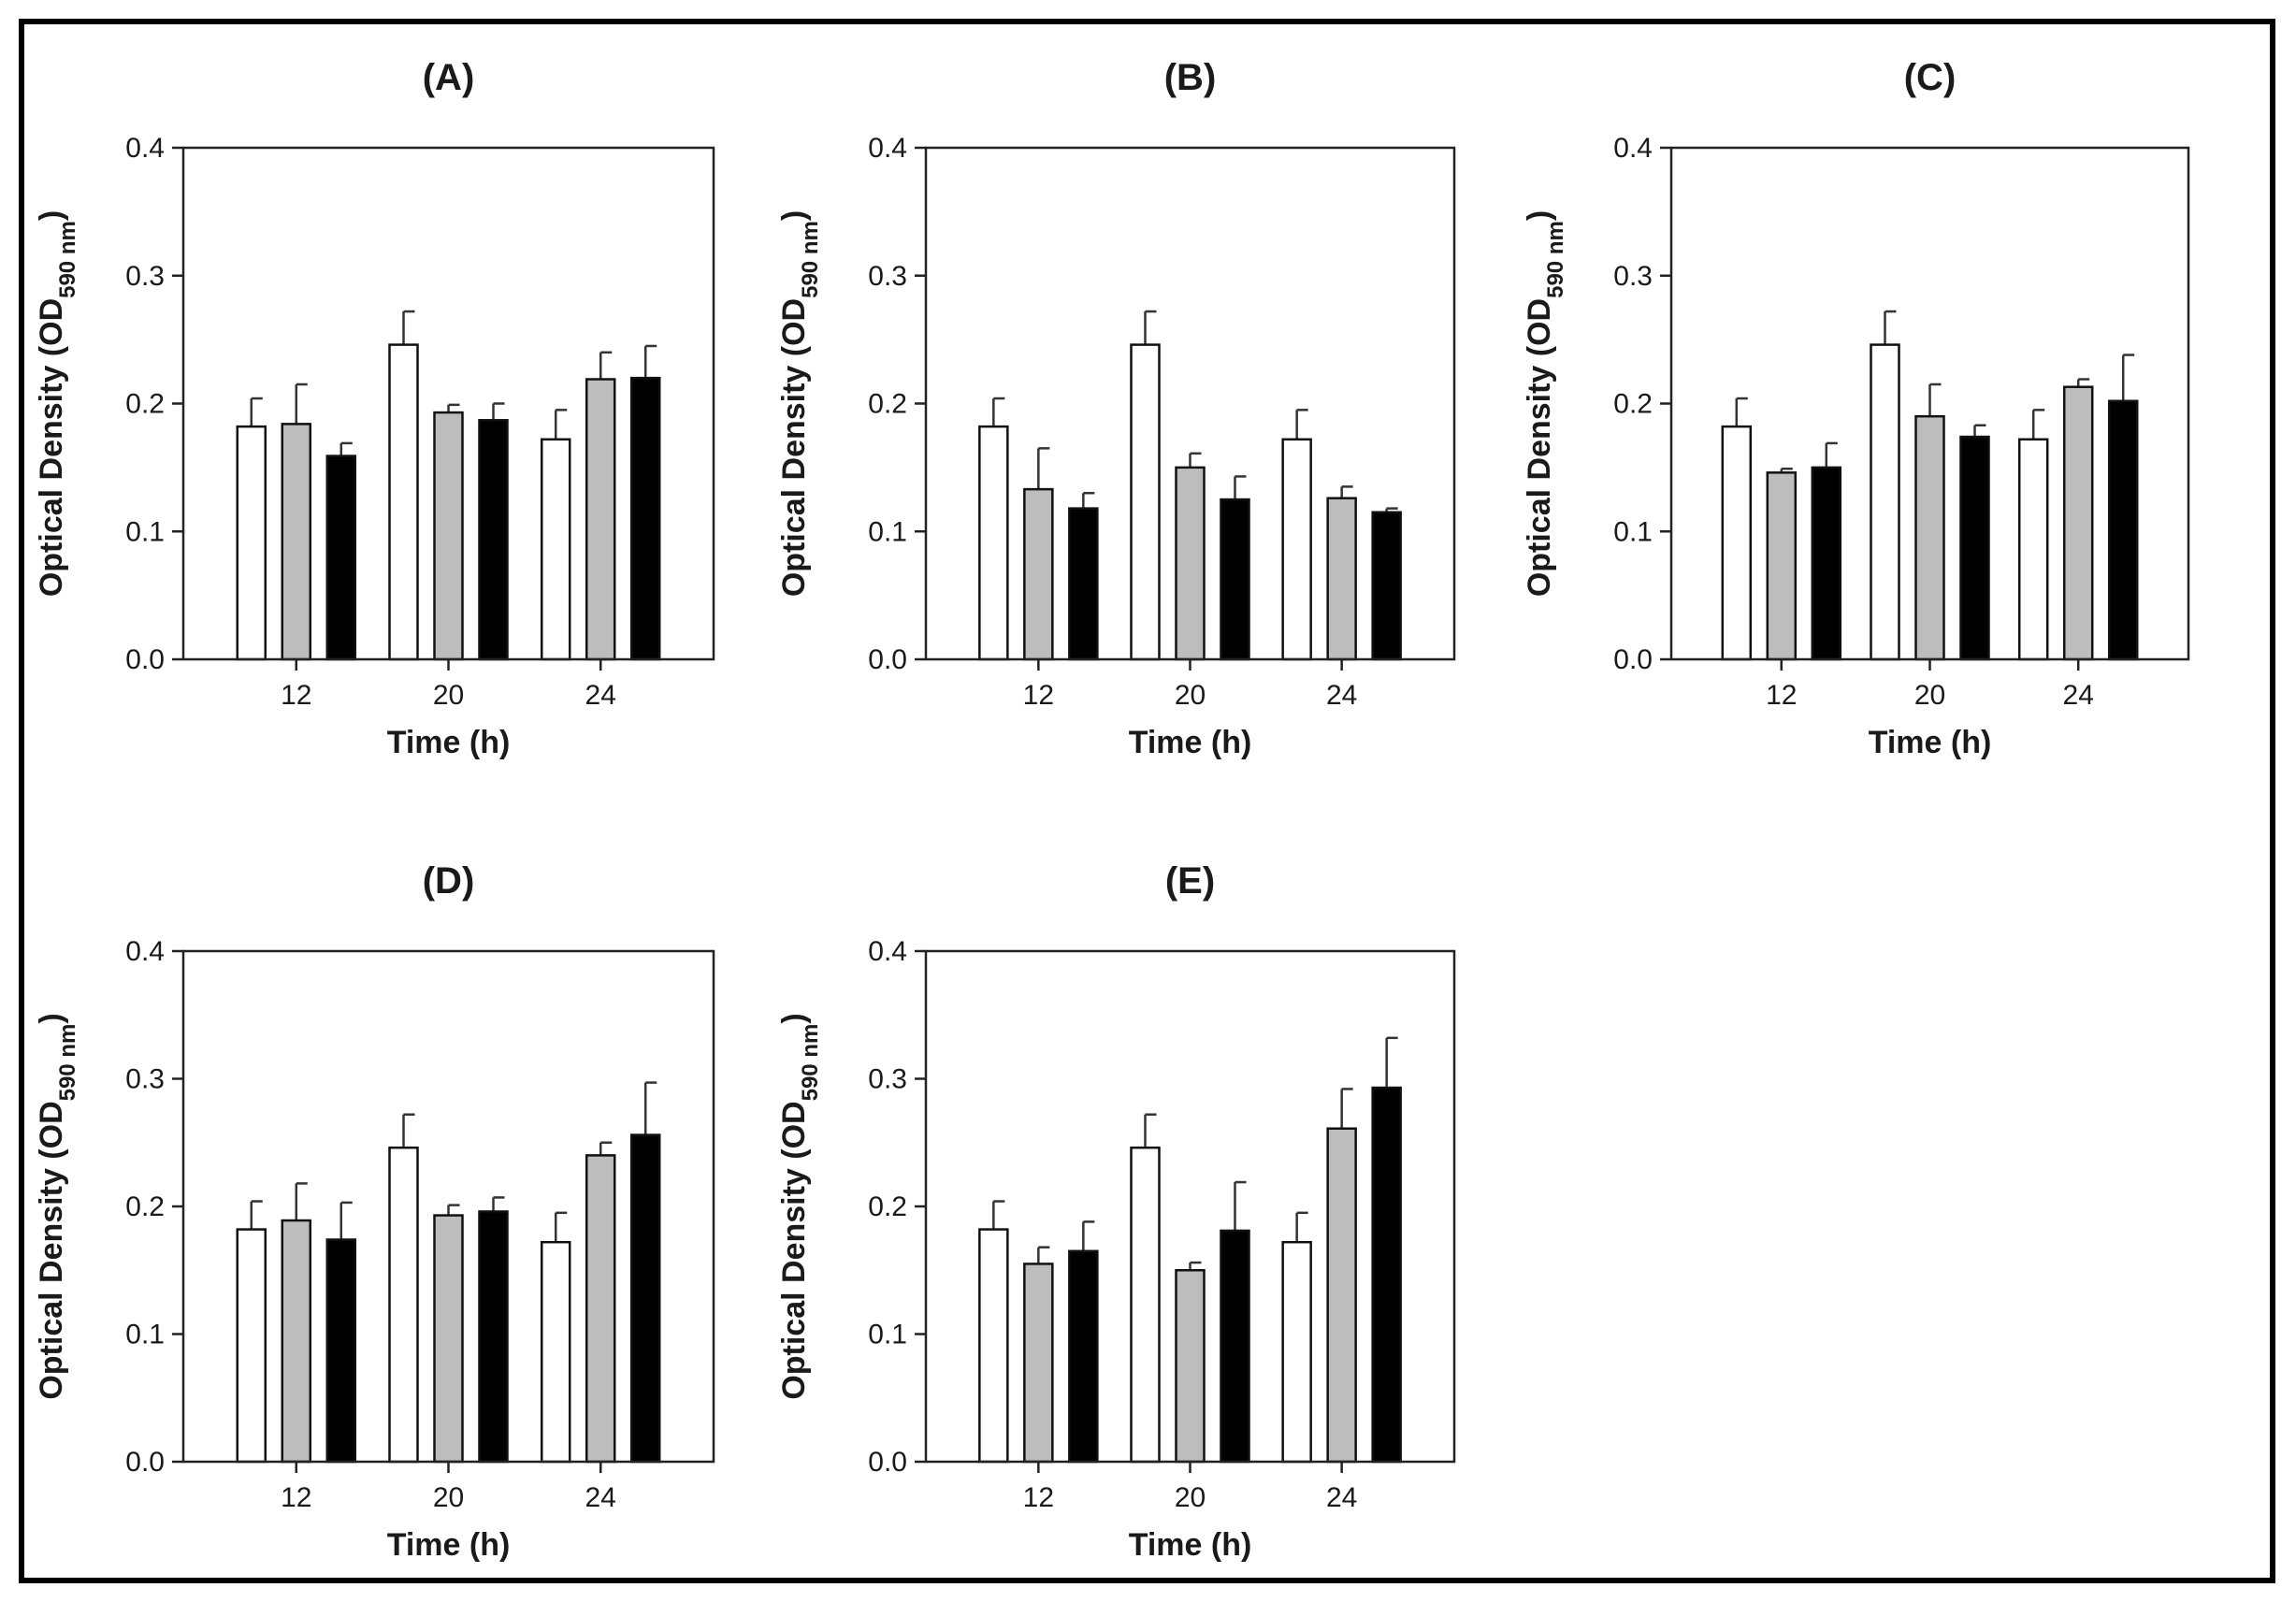  I want to click on chart-0-title: (A), so click(449, 77).